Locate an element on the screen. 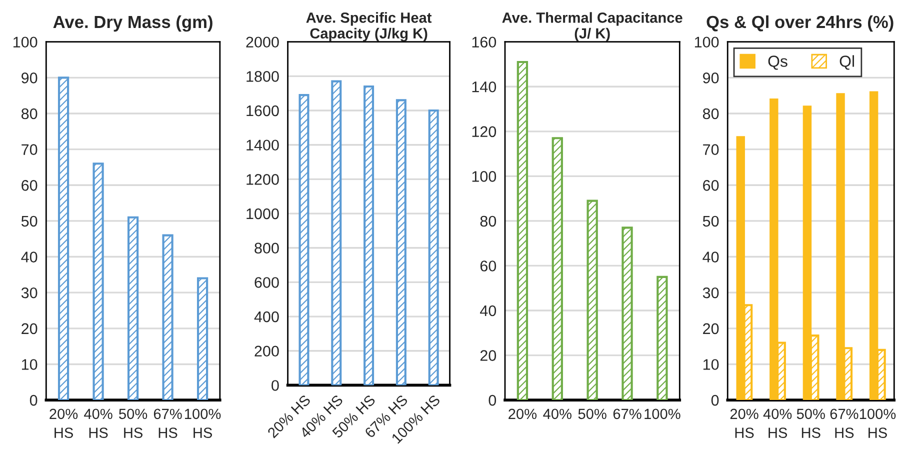 The width and height of the screenshot is (905, 450). y-tick-label: 1800 is located at coordinates (262, 76).